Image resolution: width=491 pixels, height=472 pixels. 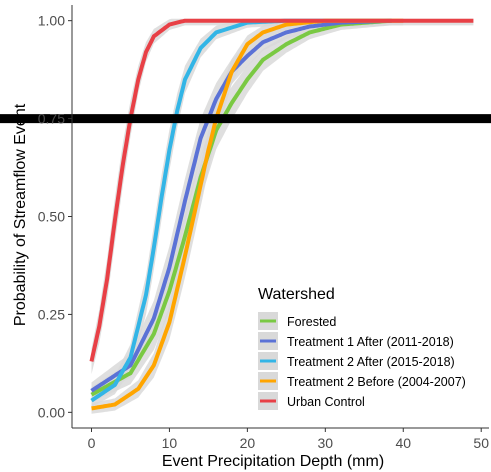 I want to click on x-tick-label: 40, so click(x=403, y=443).